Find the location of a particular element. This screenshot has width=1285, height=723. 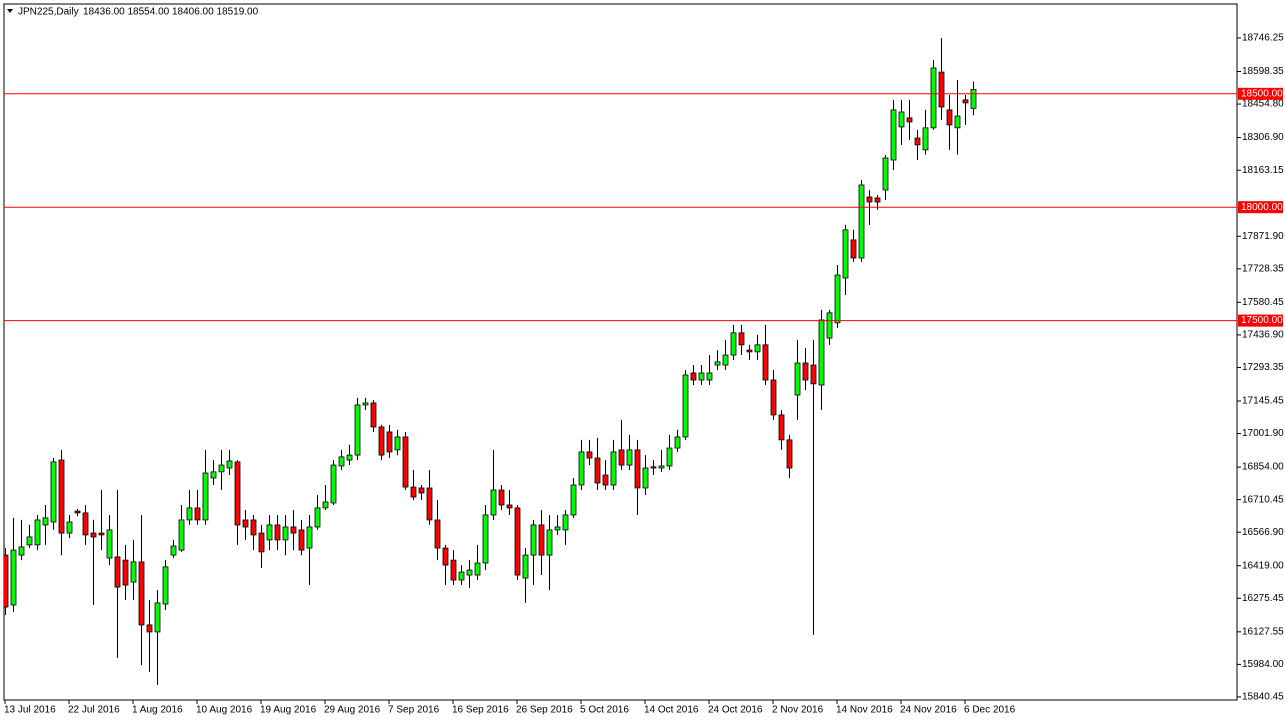

y-tick-label: 16710.45 is located at coordinates (1263, 499).